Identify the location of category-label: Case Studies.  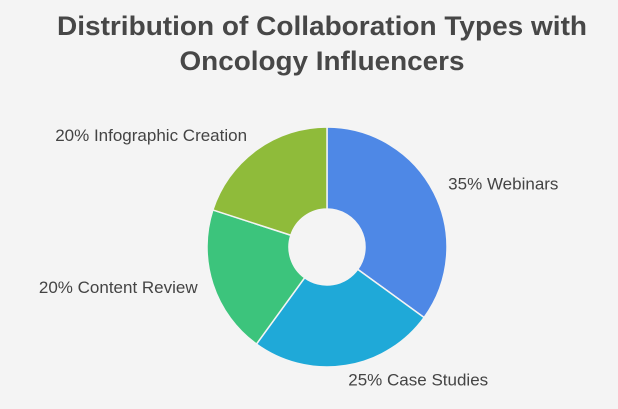
(437, 380).